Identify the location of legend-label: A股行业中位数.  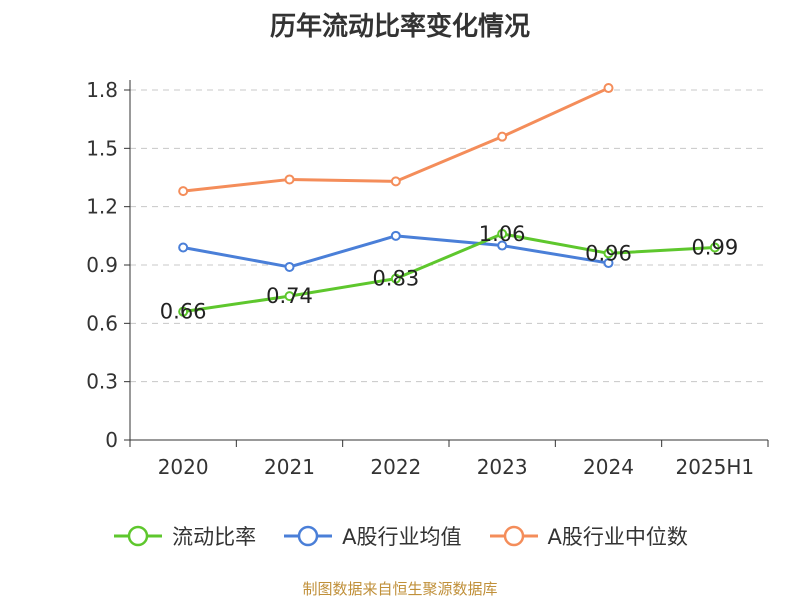
(617, 537).